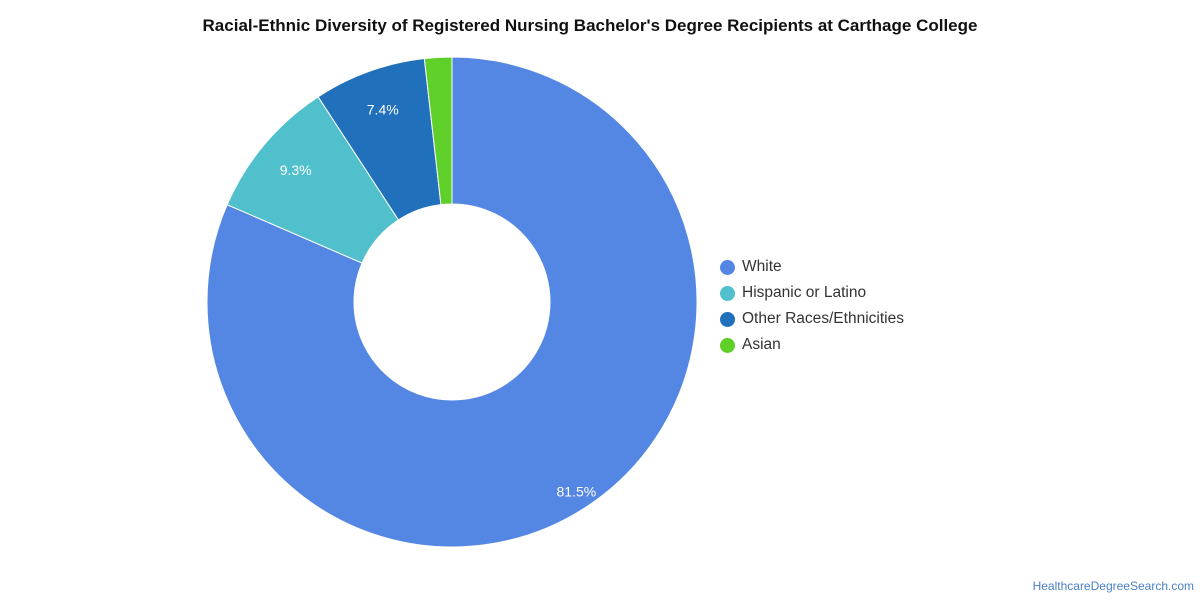  What do you see at coordinates (383, 110) in the screenshot?
I see `slice-data-label: 7.4%` at bounding box center [383, 110].